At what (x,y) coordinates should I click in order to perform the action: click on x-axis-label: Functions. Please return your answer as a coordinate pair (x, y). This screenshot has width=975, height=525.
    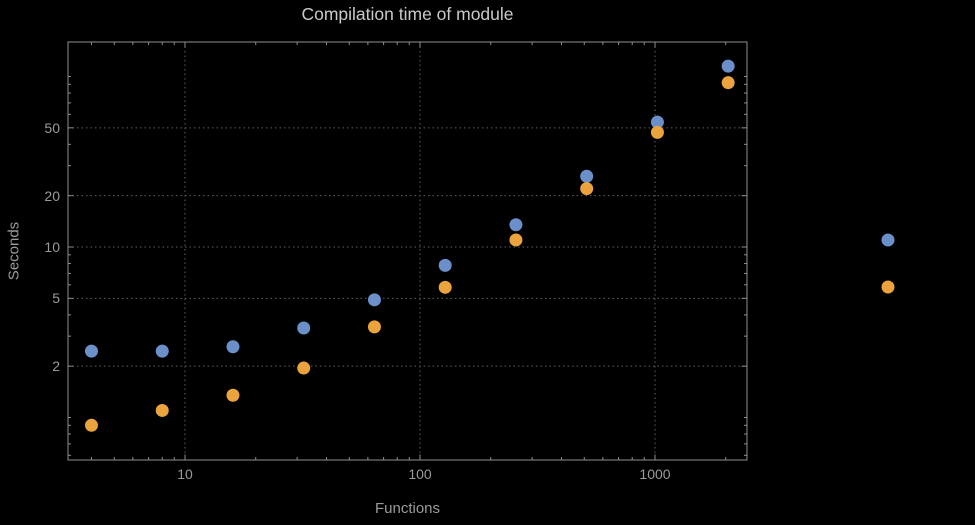
    Looking at the image, I should click on (407, 508).